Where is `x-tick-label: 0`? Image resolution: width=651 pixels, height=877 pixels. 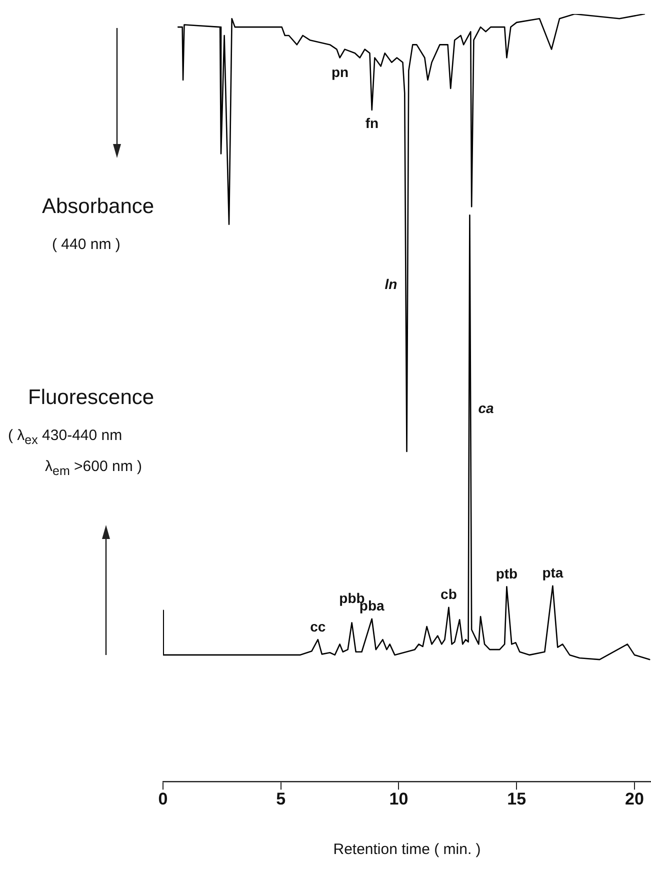
x-tick-label: 0 is located at coordinates (163, 798).